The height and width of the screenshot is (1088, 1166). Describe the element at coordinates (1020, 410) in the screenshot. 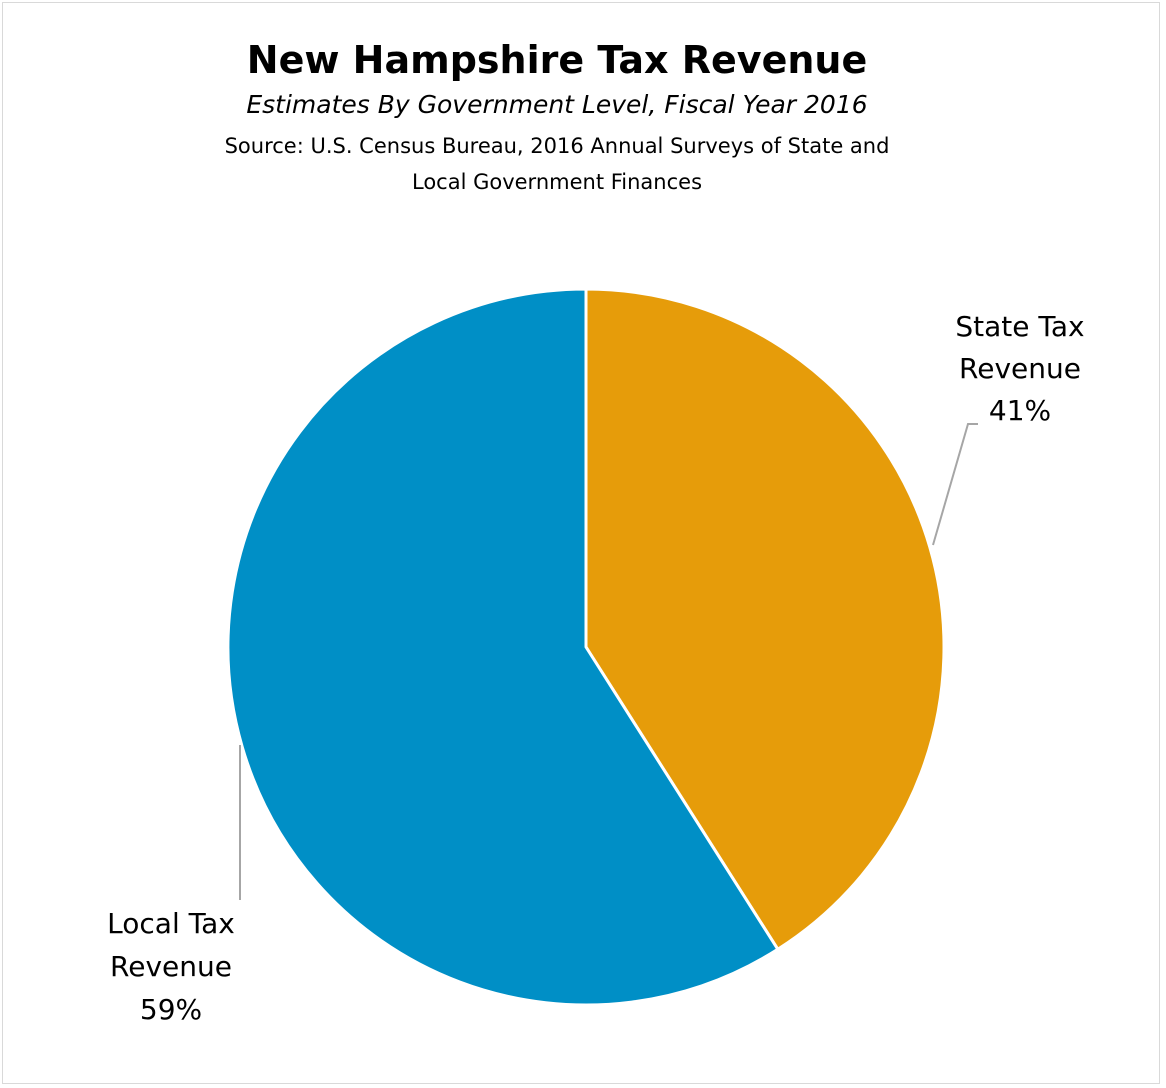

I see `state-tax-percent-label: 41%` at that location.